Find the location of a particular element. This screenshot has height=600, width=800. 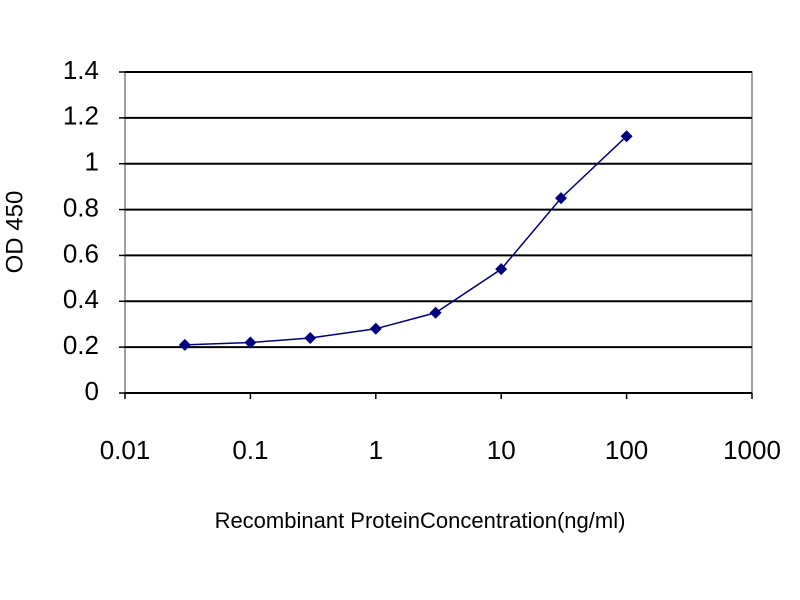

y-tick-label: 1.2 is located at coordinates (81, 116).